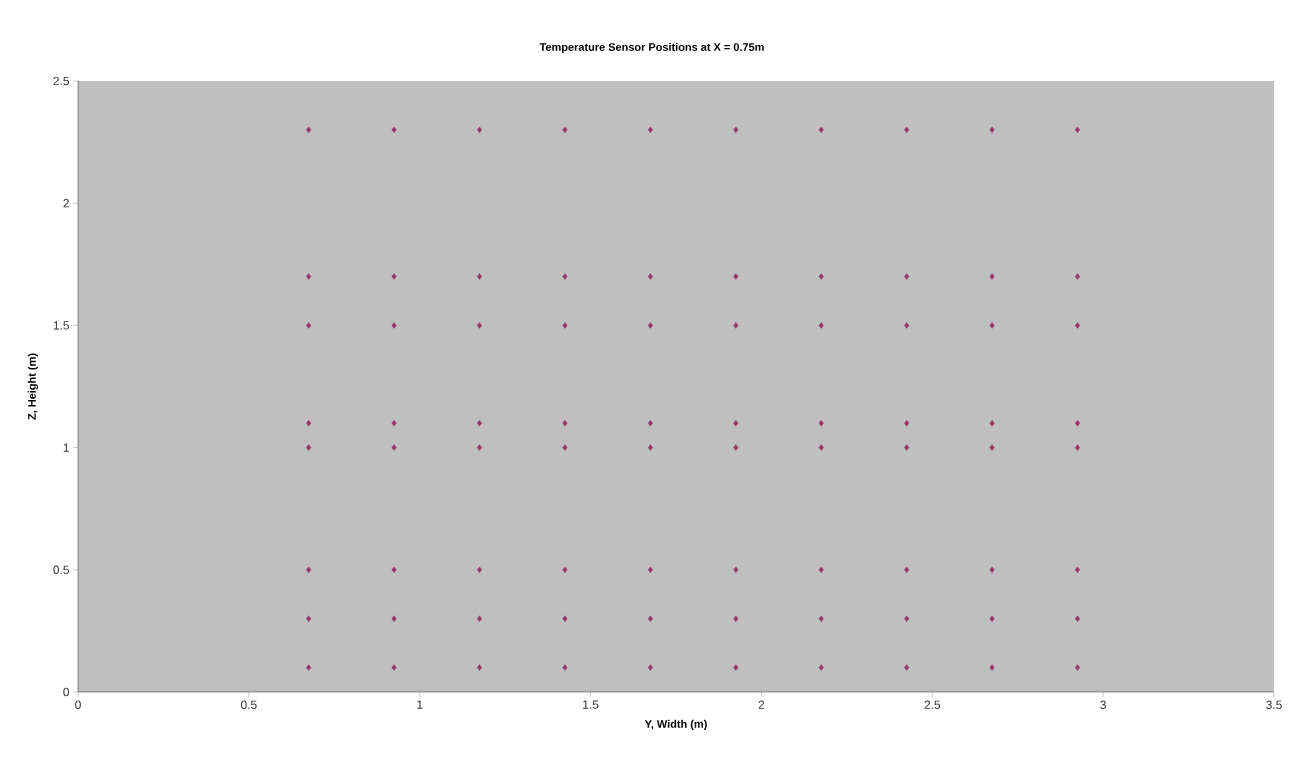 The image size is (1304, 766). I want to click on x-tick-label: 1.5, so click(591, 704).